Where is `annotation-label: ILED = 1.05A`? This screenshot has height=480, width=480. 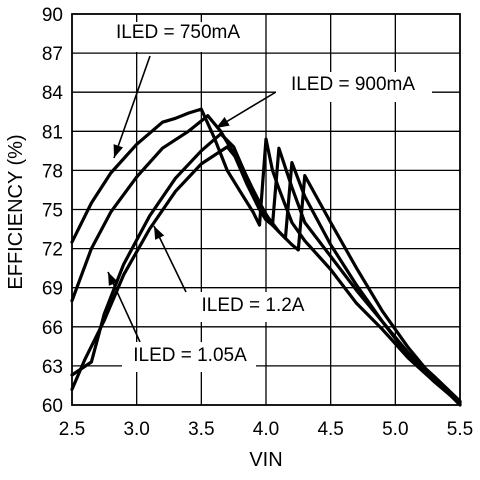
annotation-label: ILED = 1.05A is located at coordinates (190, 355).